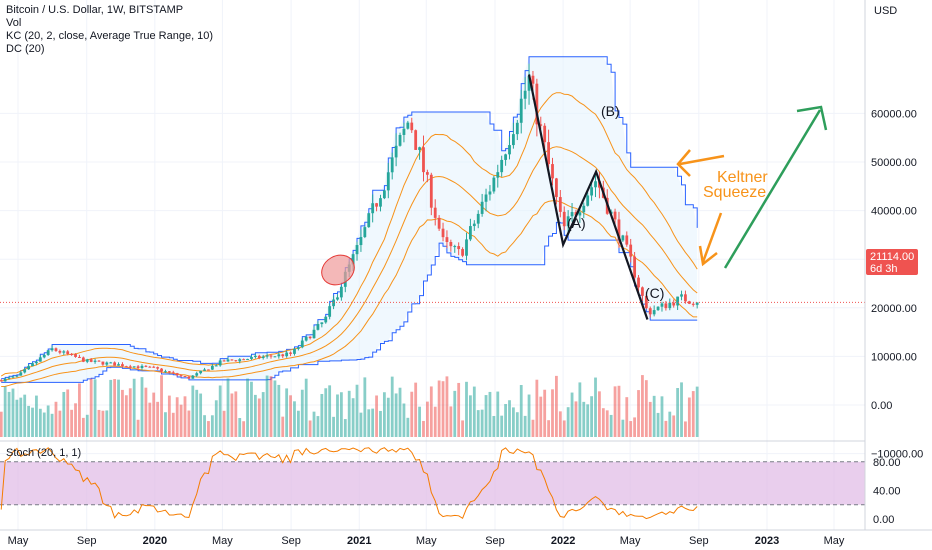 This screenshot has width=932, height=550. Describe the element at coordinates (610, 111) in the screenshot. I see `wave-b-label: (B)` at that location.